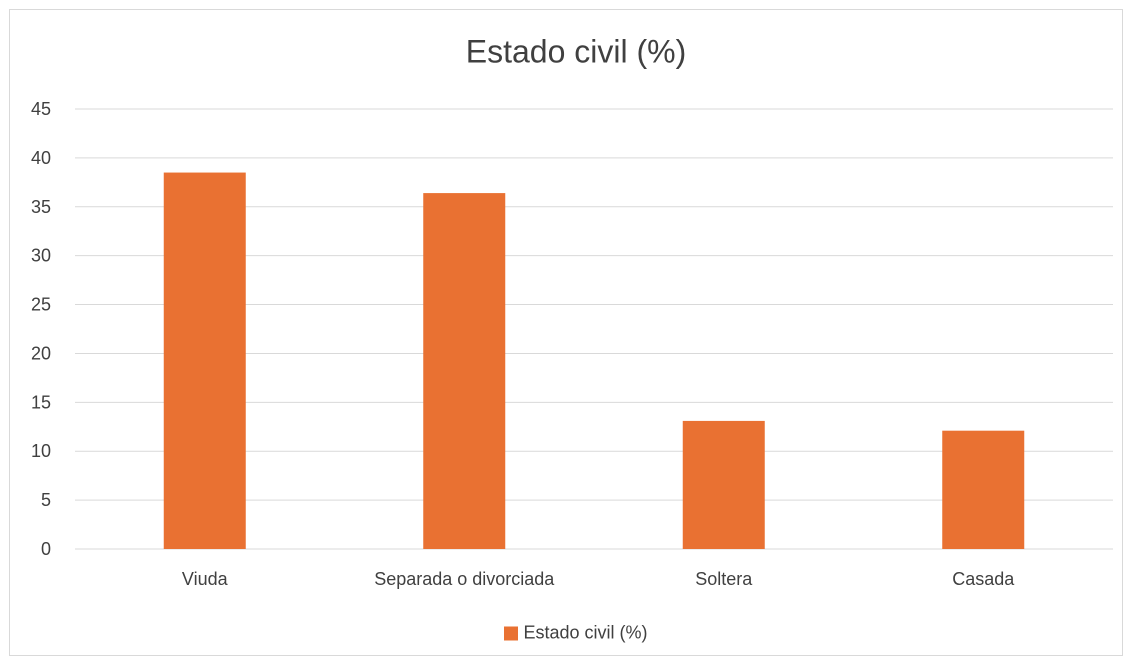 The height and width of the screenshot is (665, 1132). Describe the element at coordinates (724, 579) in the screenshot. I see `x-tick-label: Soltera` at that location.